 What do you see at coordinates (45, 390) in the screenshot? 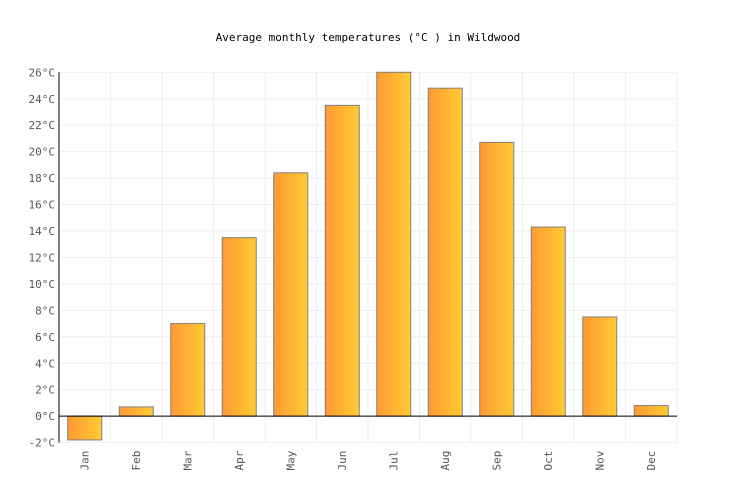
I see `y-tick-label: 2°C` at bounding box center [45, 390].